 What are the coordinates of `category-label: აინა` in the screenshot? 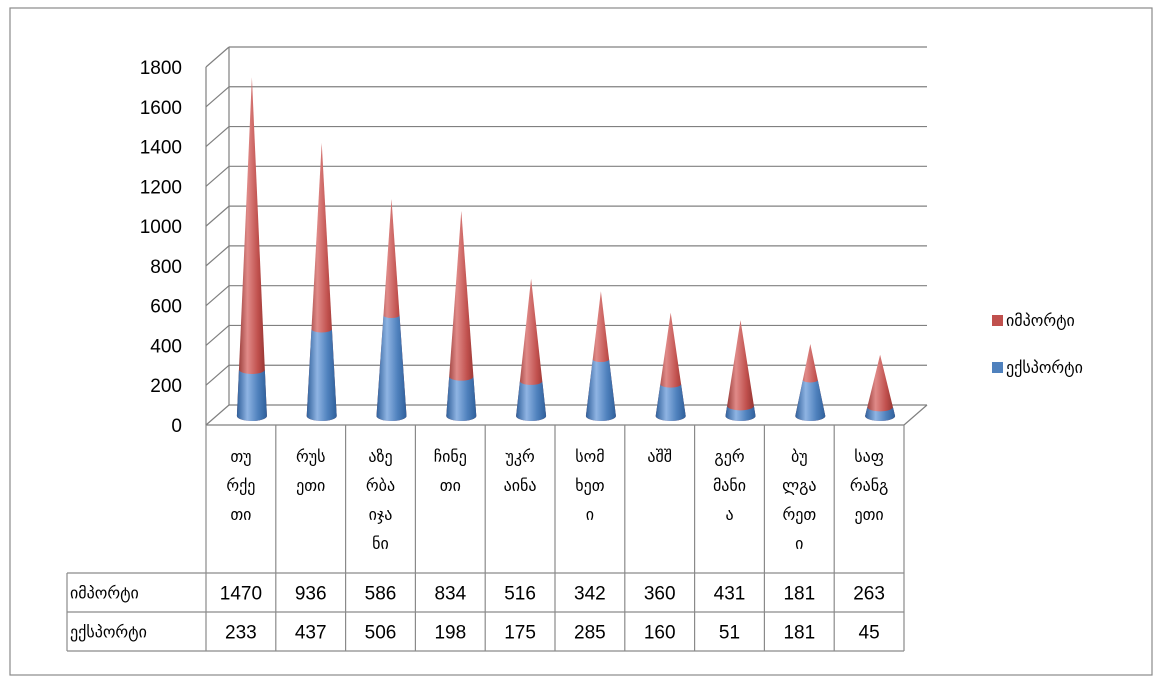 It's located at (520, 485).